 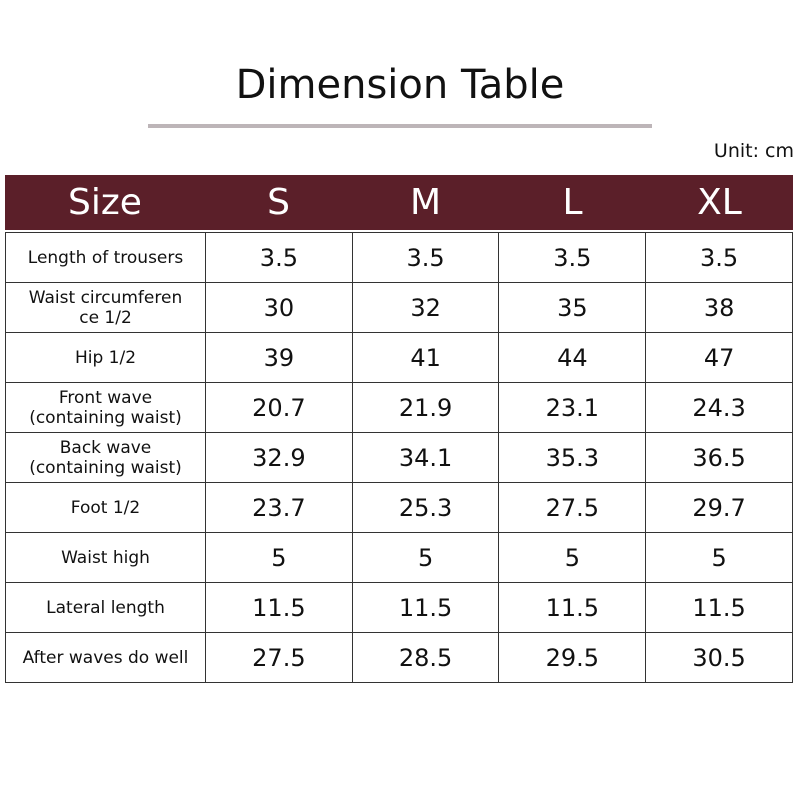 What do you see at coordinates (279, 307) in the screenshot?
I see `cell: 30` at bounding box center [279, 307].